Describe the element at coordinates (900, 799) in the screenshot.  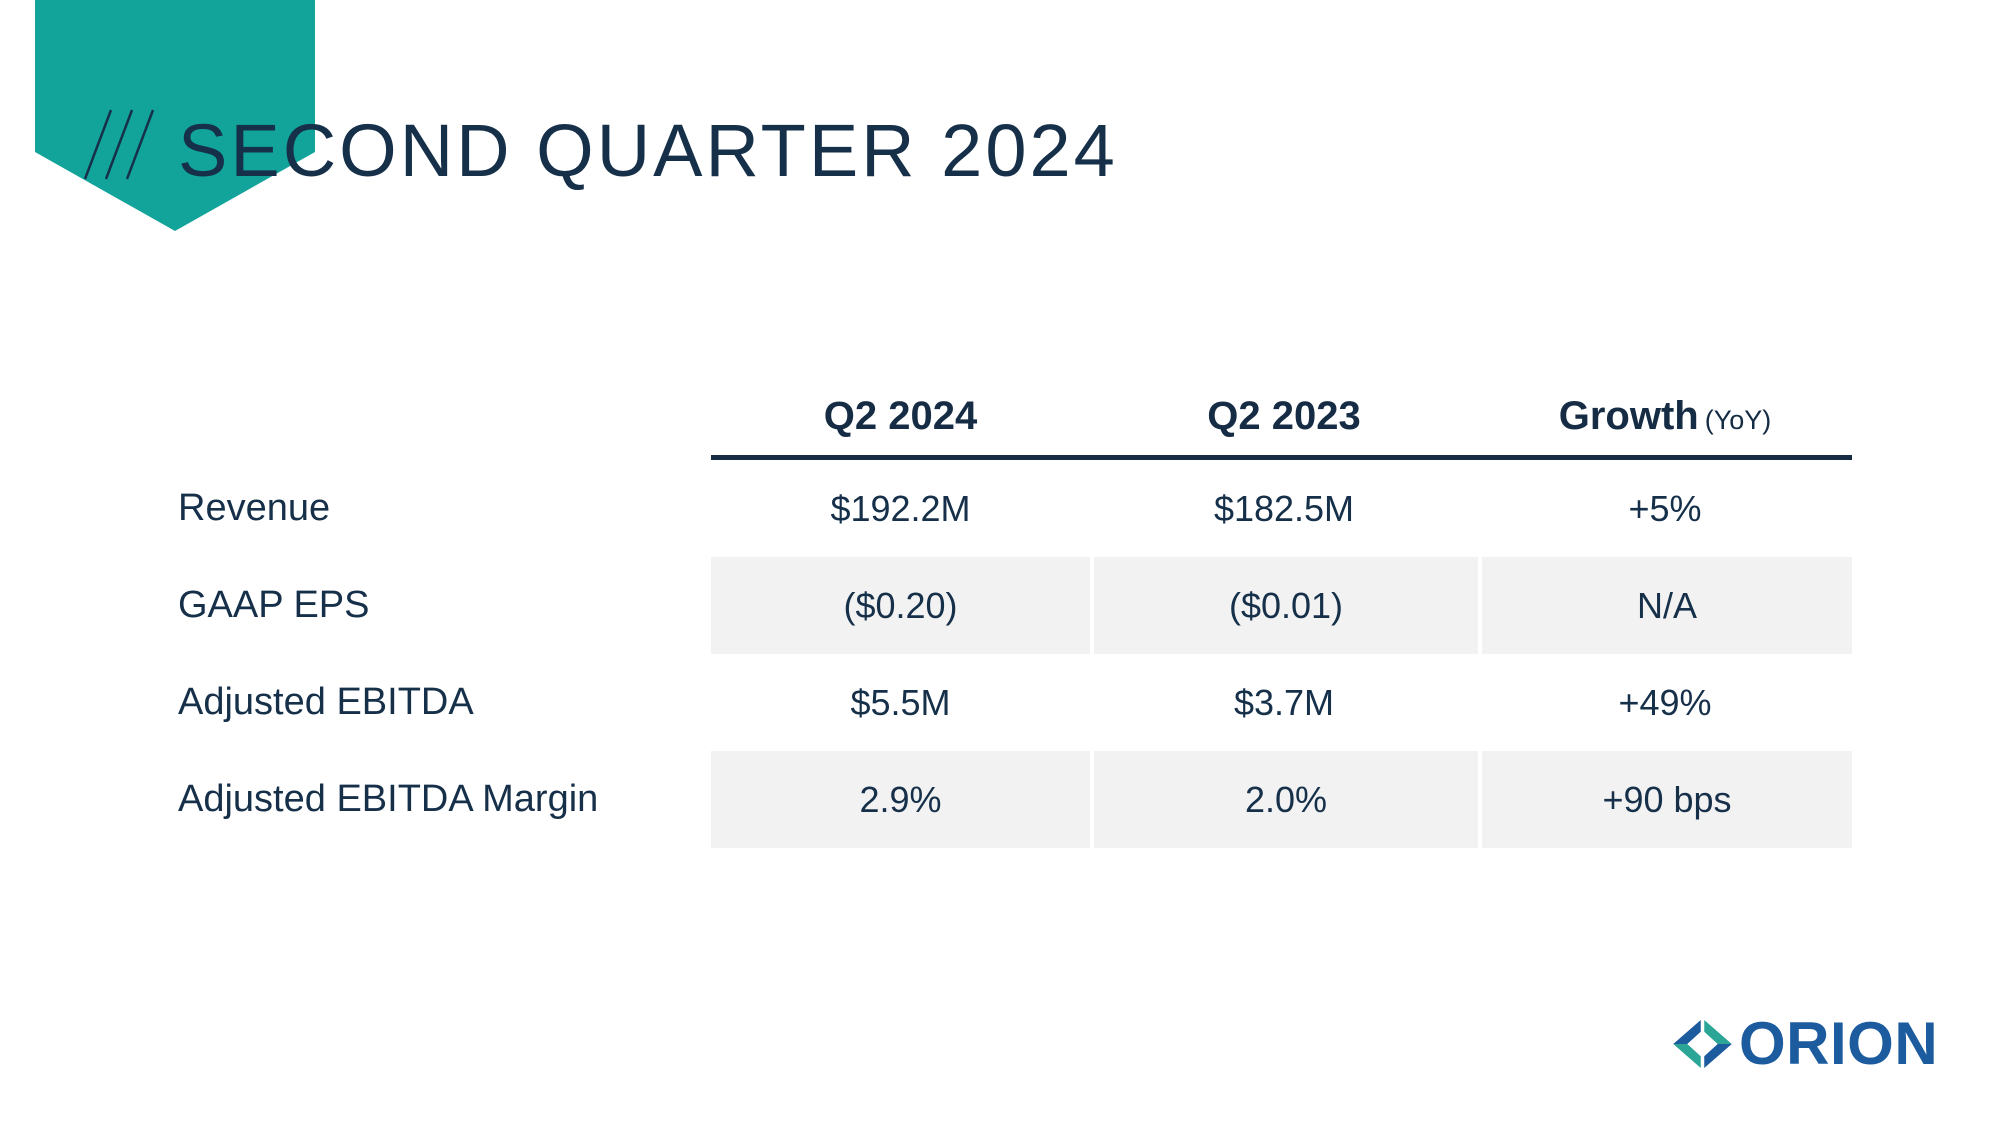
I see `cell-q2-2024: 2.9%` at that location.